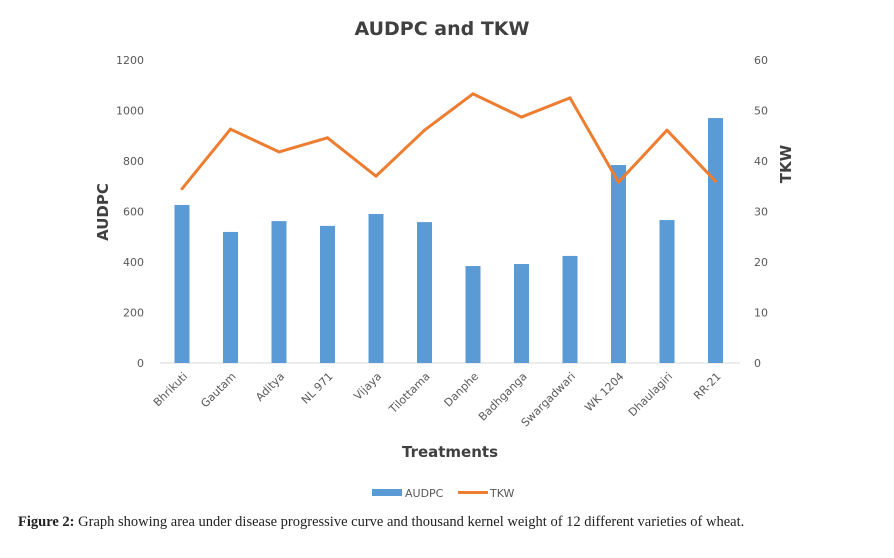 The height and width of the screenshot is (558, 894). Describe the element at coordinates (462, 390) in the screenshot. I see `x-tick-label: Danphe` at that location.